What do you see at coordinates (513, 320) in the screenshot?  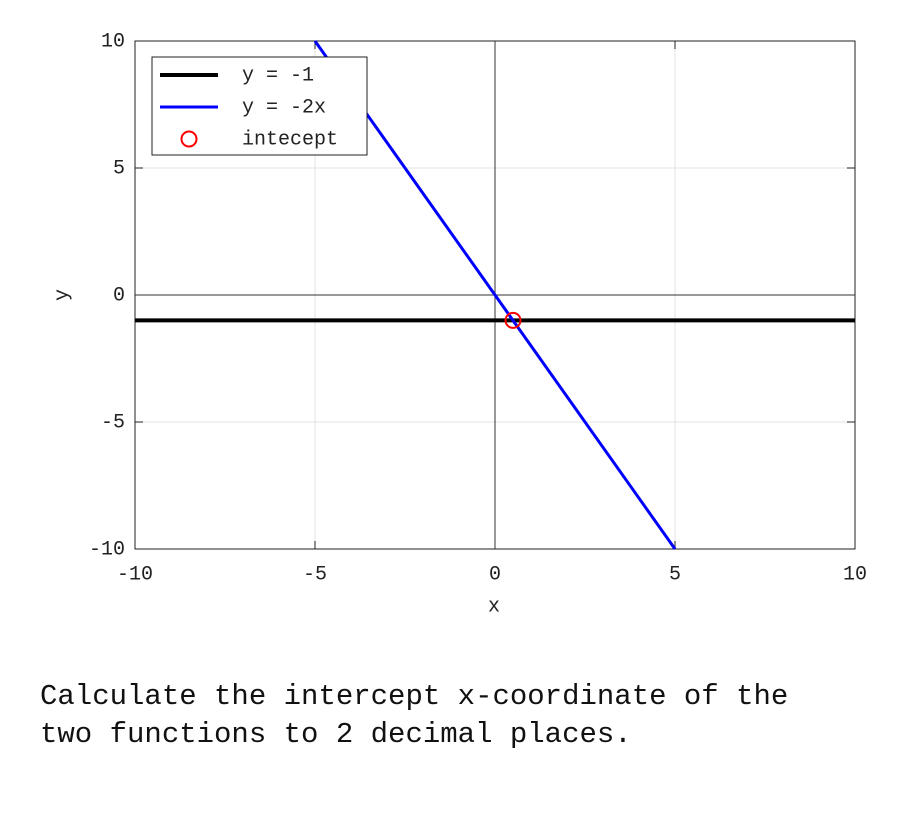 I see `marker` at bounding box center [513, 320].